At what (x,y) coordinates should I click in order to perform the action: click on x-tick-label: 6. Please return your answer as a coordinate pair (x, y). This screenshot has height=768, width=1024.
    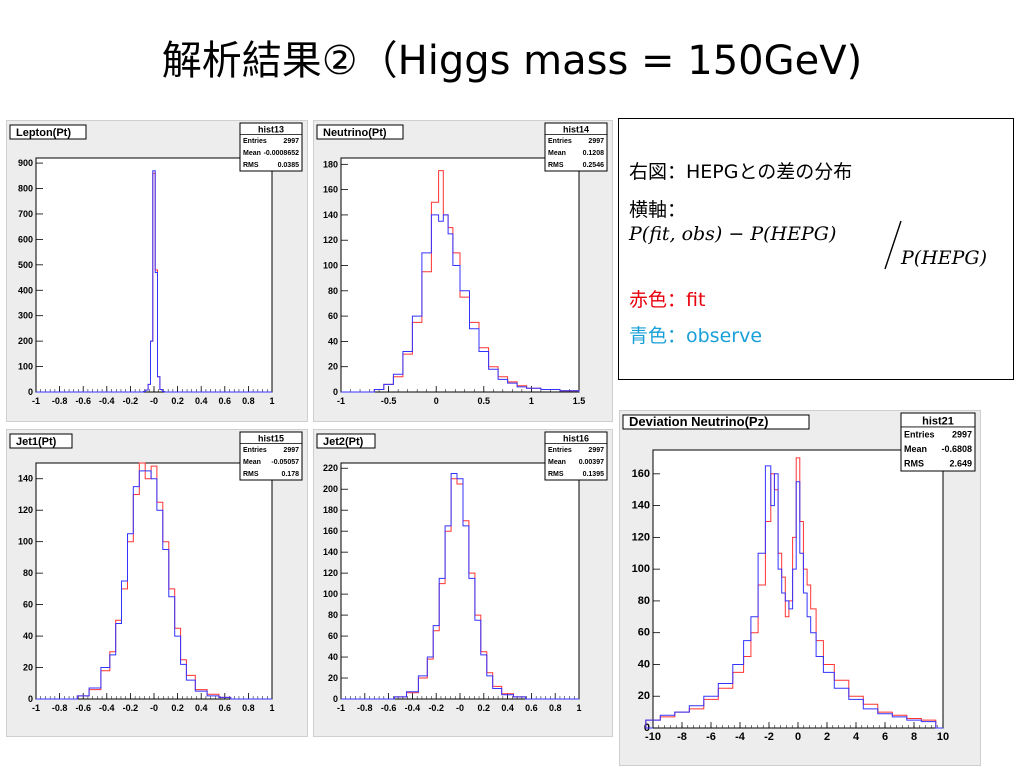
    Looking at the image, I should click on (885, 737).